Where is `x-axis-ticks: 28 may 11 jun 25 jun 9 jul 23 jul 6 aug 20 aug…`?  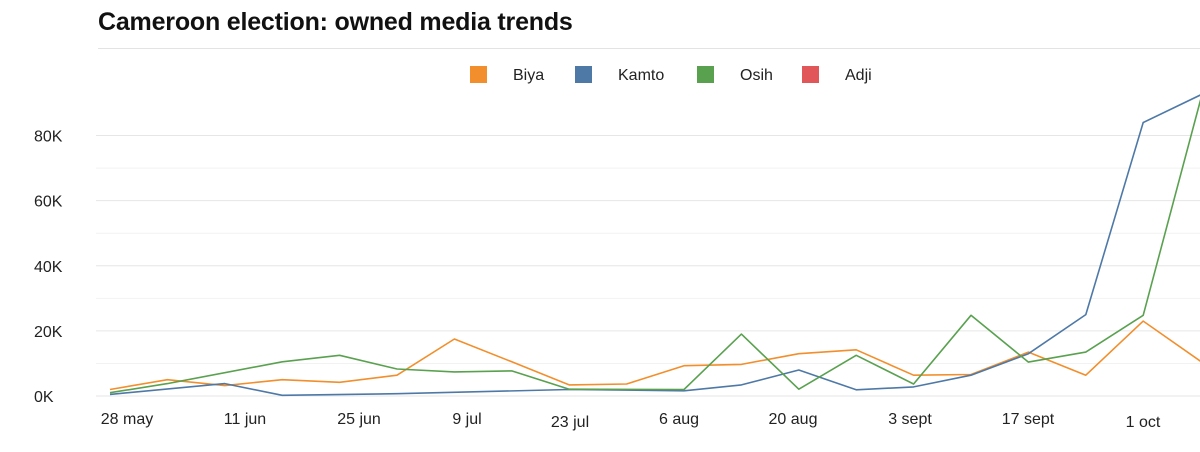 x-axis-ticks: 28 may 11 jun 25 jun 9 jul 23 jul 6 aug 20 aug… is located at coordinates (631, 421).